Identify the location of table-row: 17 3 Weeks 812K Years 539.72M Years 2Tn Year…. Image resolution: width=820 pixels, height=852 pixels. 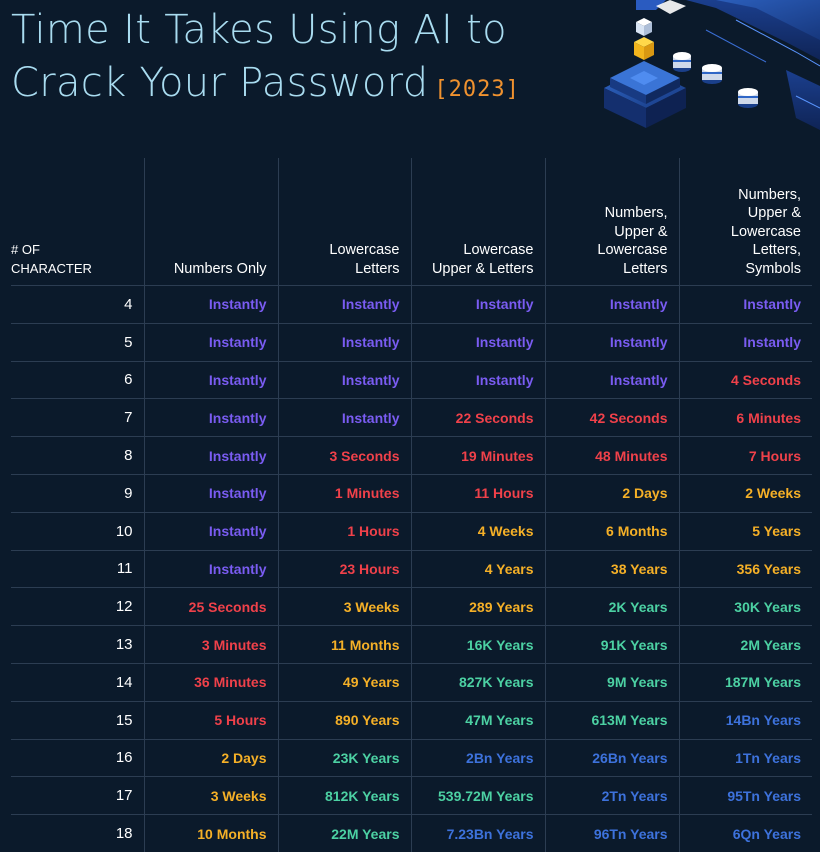
(411, 795).